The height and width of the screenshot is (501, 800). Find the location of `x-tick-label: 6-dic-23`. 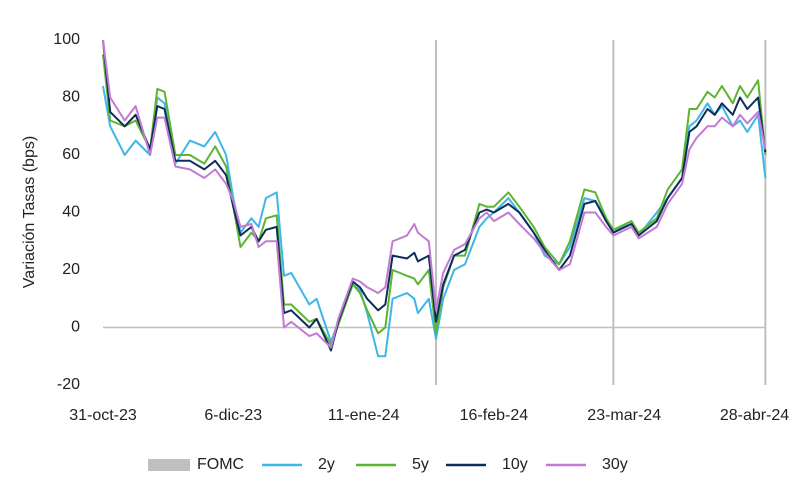

x-tick-label: 6-dic-23 is located at coordinates (233, 415).